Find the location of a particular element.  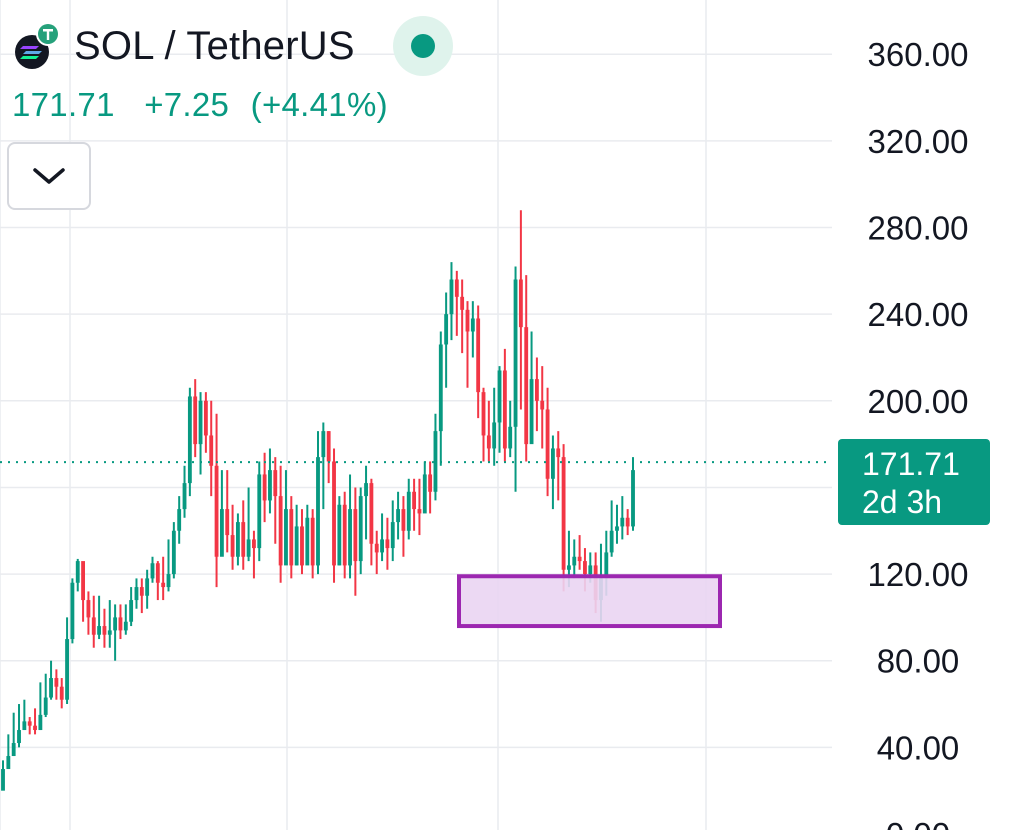

bar-countdown-label: 2d 3h is located at coordinates (902, 502).